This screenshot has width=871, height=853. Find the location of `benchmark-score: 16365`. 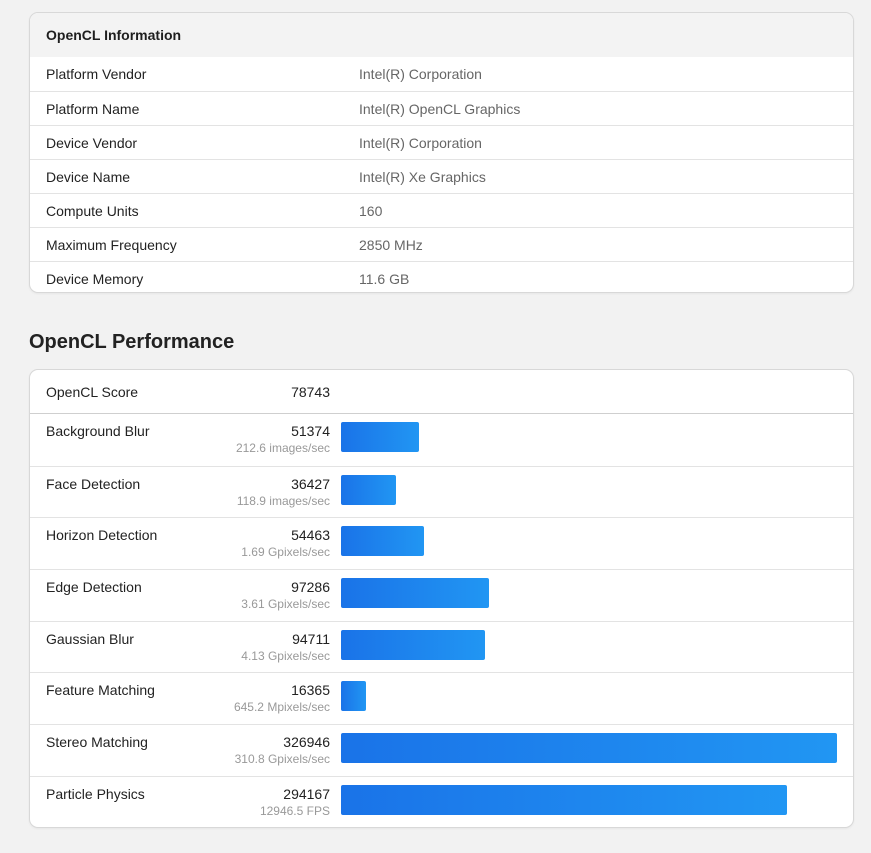

benchmark-score: 16365 is located at coordinates (310, 690).